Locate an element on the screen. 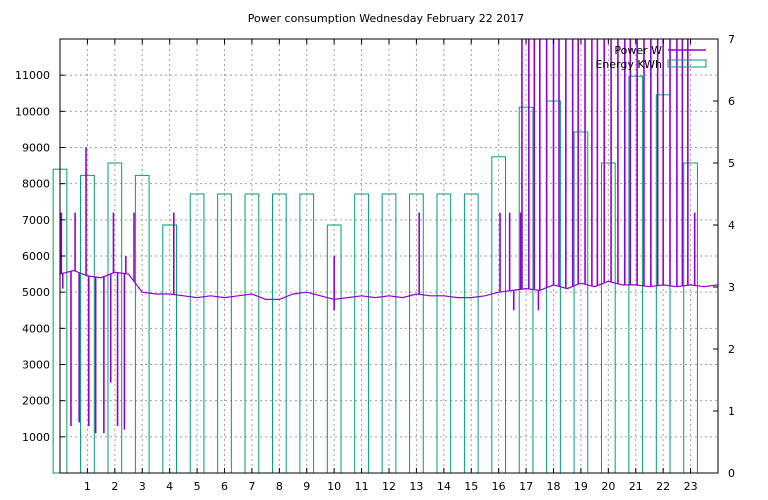 The width and height of the screenshot is (768, 500). legend-energy-swatch is located at coordinates (687, 63).